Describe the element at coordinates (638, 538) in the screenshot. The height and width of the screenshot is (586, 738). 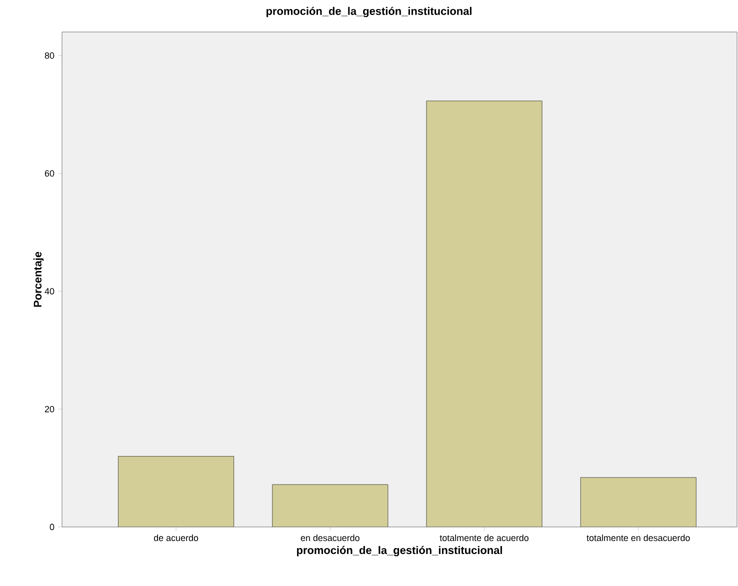
I see `x-tick-label: totalmente en desacuerdo` at that location.